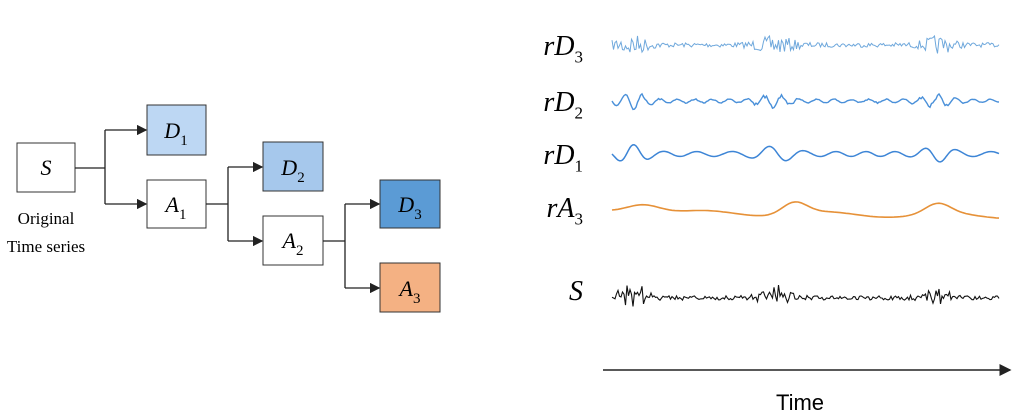 Image resolution: width=1023 pixels, height=419 pixels. Describe the element at coordinates (46, 246) in the screenshot. I see `caption: Time series` at that location.